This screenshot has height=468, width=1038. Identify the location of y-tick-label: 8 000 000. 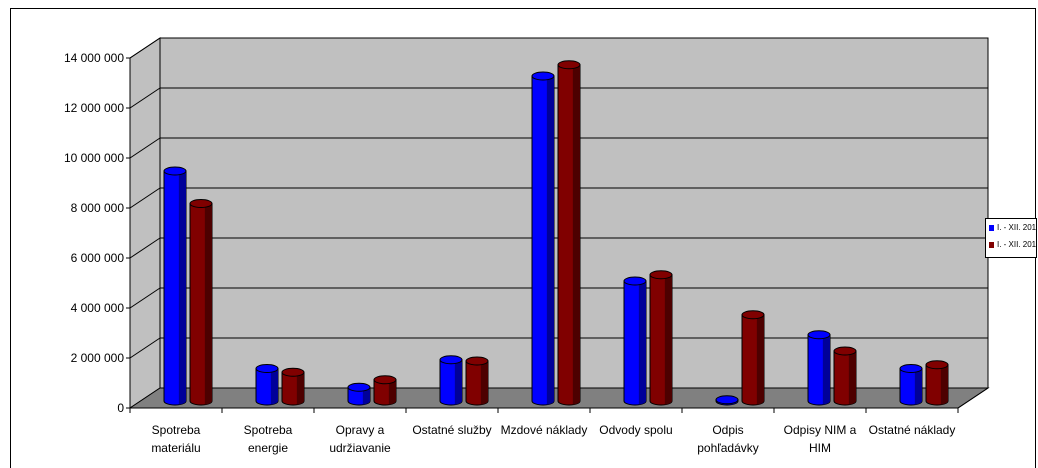
(98, 208).